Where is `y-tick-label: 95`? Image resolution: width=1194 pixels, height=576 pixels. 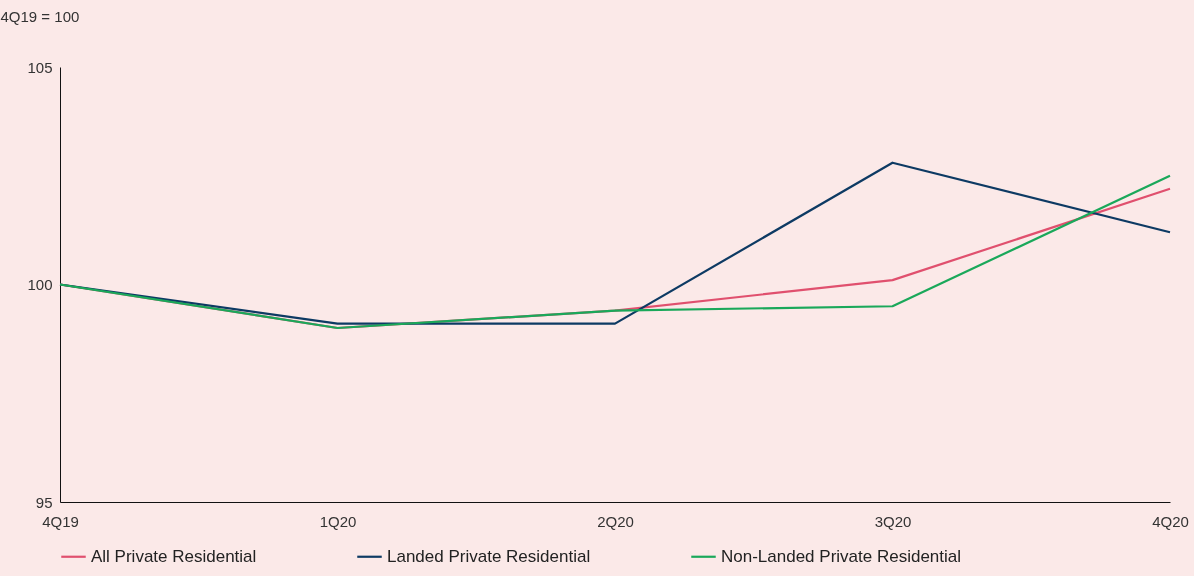
y-tick-label: 95 is located at coordinates (44, 502).